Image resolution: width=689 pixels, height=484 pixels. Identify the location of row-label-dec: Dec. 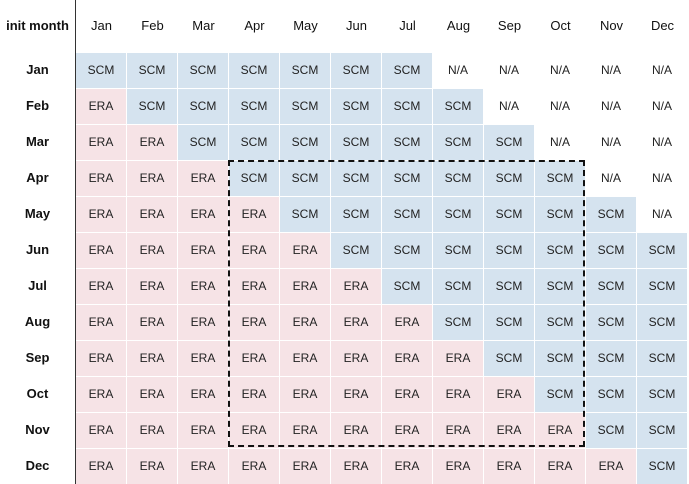
(37, 465).